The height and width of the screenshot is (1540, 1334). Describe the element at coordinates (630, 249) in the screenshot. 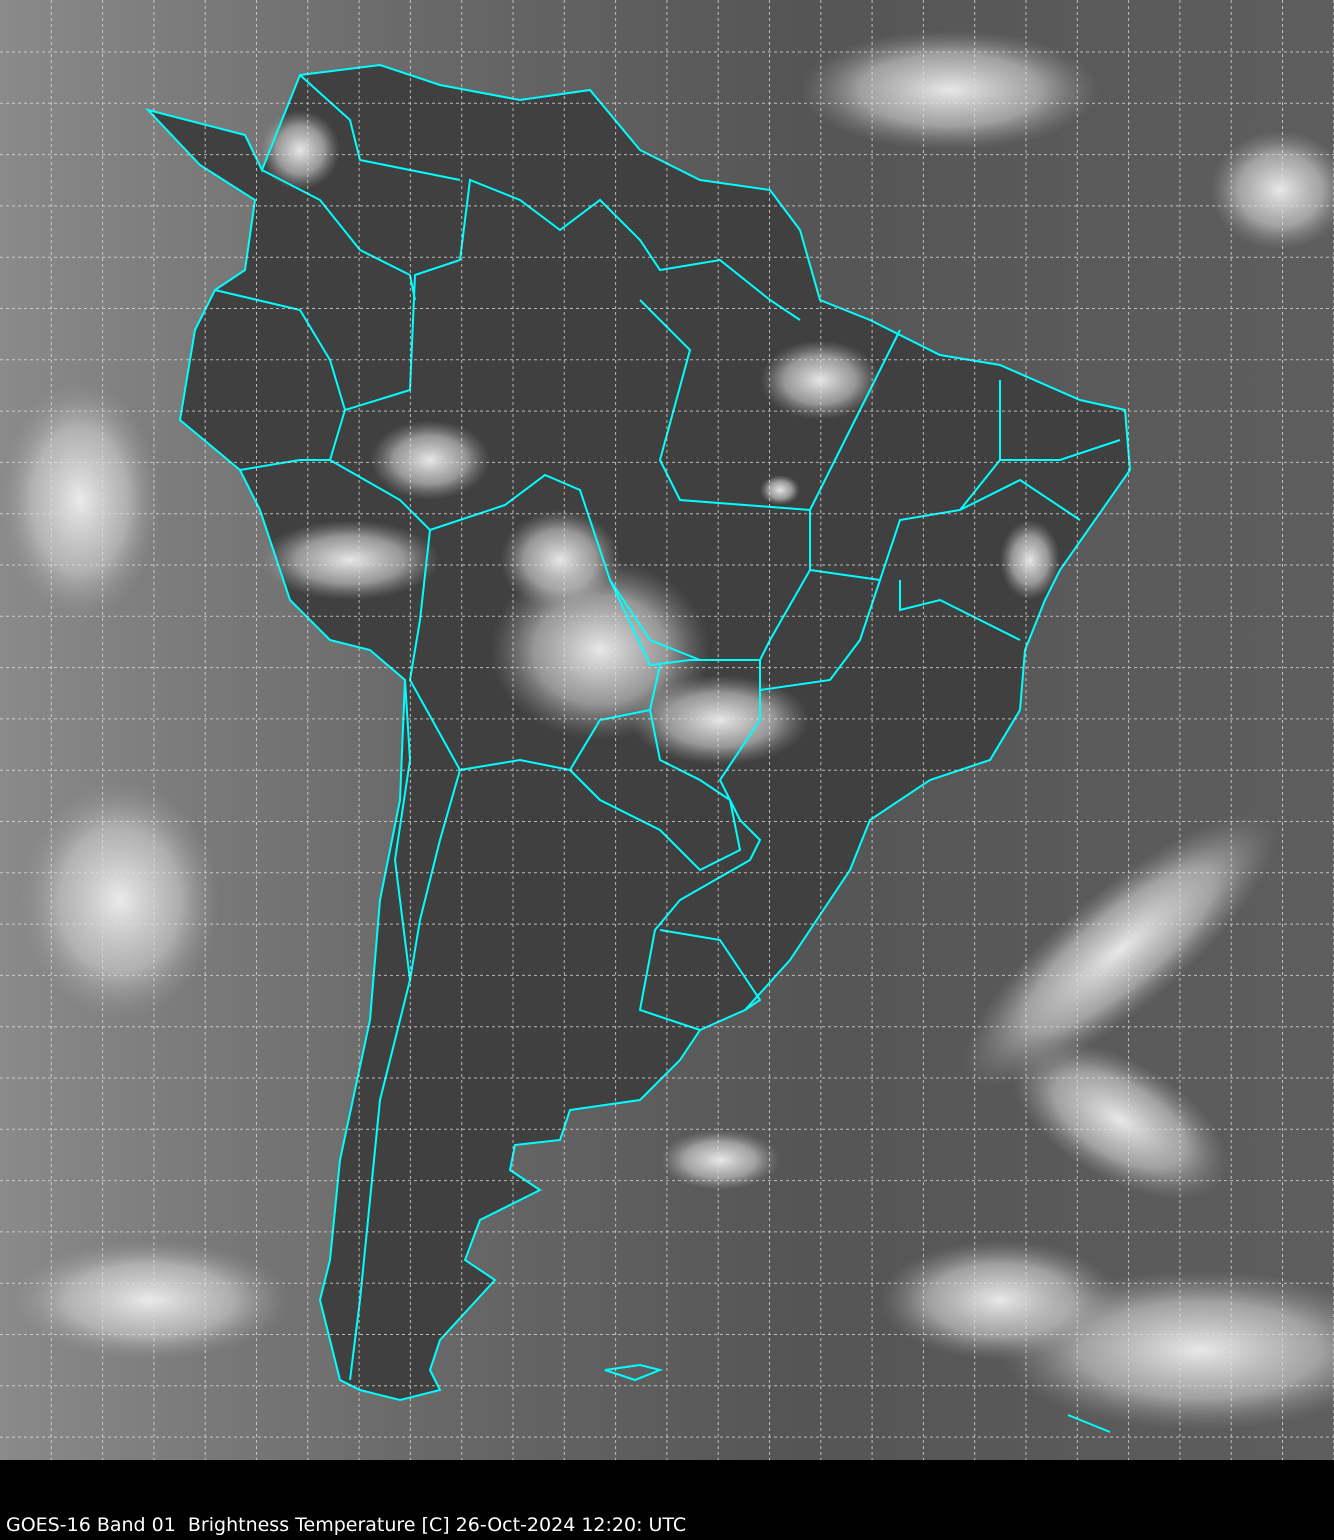

I see `border-brazil-north` at that location.